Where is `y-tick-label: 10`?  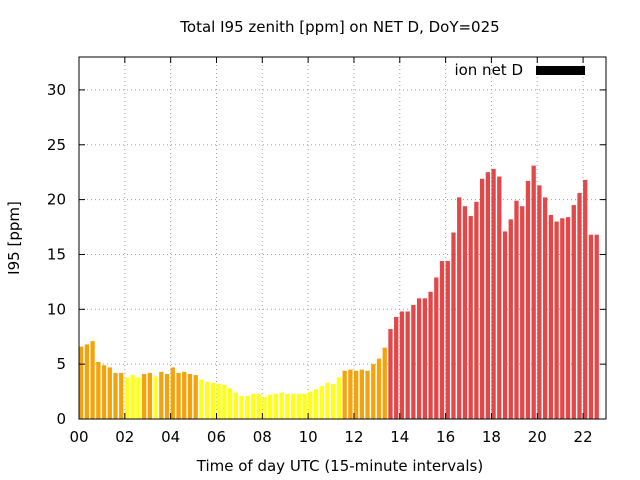
y-tick-label: 10 is located at coordinates (56, 309).